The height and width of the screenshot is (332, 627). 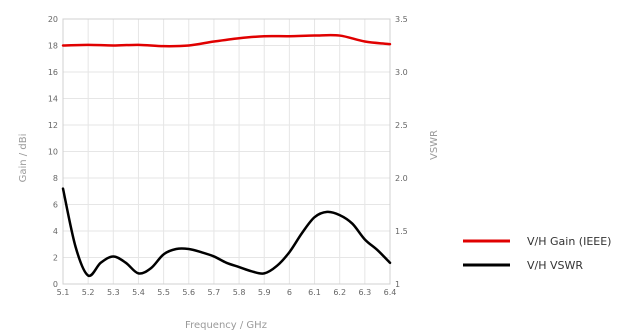 What do you see at coordinates (397, 284) in the screenshot?
I see `right-y-tick-label: 1` at bounding box center [397, 284].